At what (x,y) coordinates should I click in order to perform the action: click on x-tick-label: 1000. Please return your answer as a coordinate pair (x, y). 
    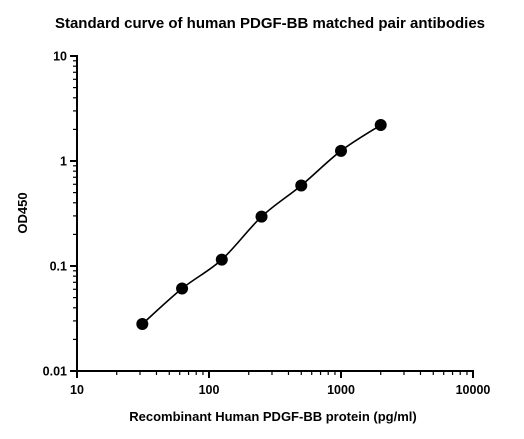
    Looking at the image, I should click on (341, 390).